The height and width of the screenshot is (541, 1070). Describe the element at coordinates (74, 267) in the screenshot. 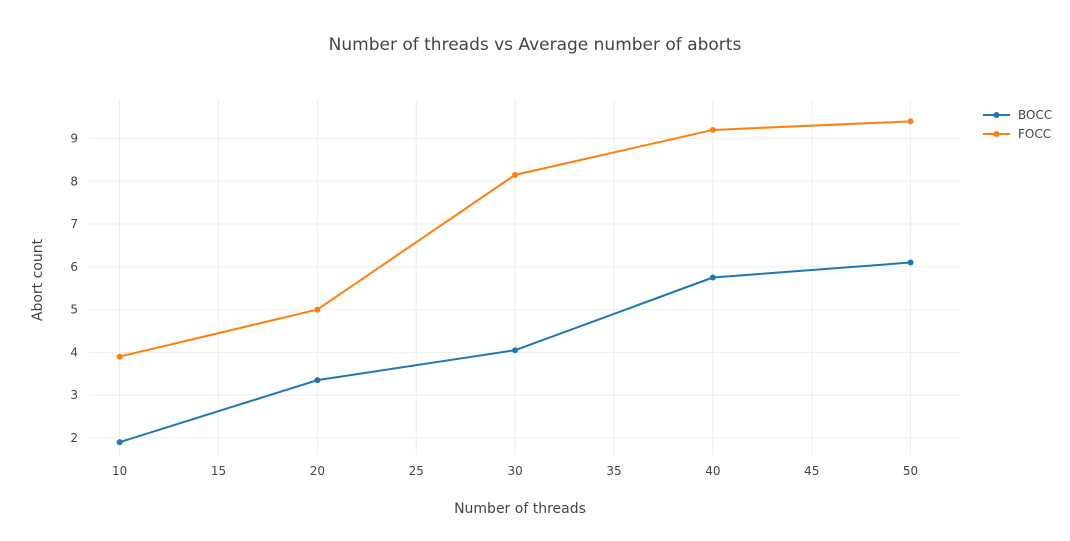

I see `y-tick-label: 6` at that location.